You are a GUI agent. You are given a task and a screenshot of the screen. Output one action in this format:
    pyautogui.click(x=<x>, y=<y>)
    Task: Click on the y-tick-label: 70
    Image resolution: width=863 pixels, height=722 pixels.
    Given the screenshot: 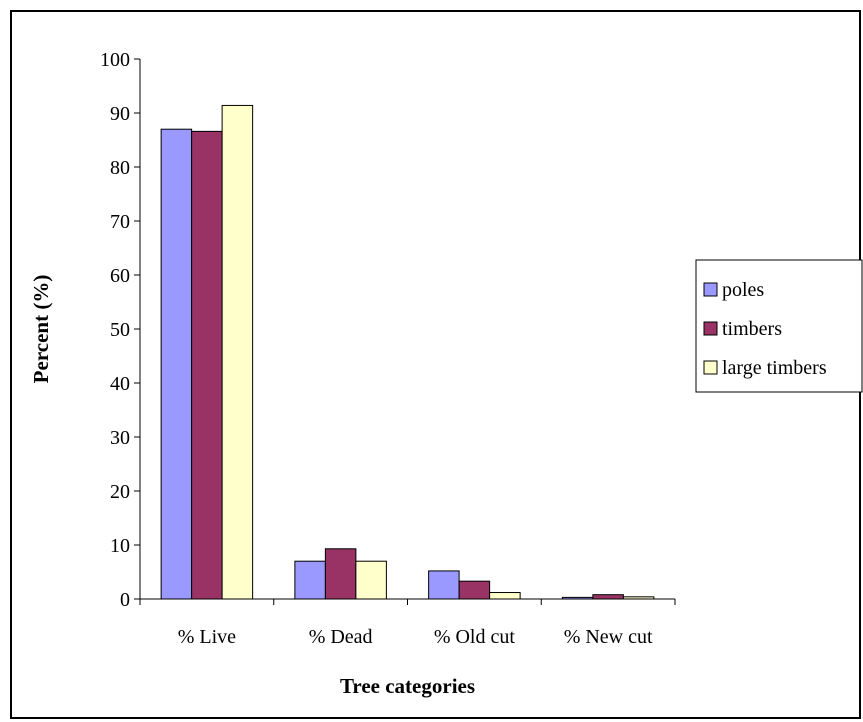 What is the action you would take?
    pyautogui.click(x=120, y=222)
    